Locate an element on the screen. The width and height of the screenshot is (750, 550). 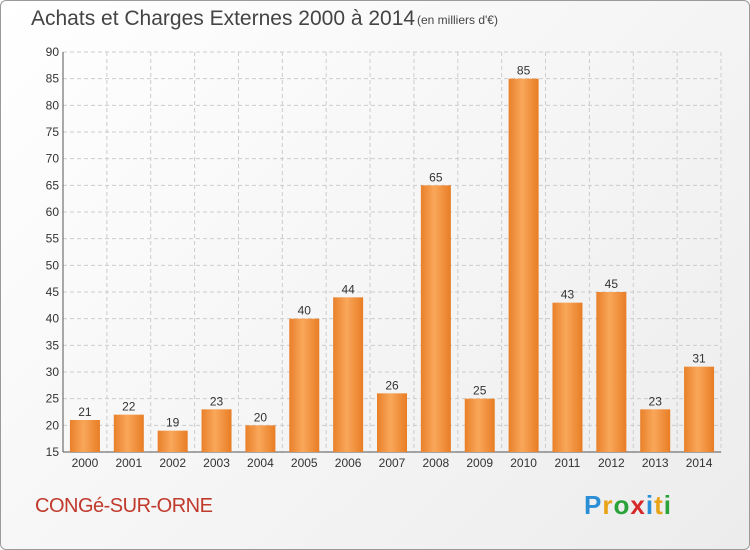
y-tick-label: 50 is located at coordinates (53, 265).